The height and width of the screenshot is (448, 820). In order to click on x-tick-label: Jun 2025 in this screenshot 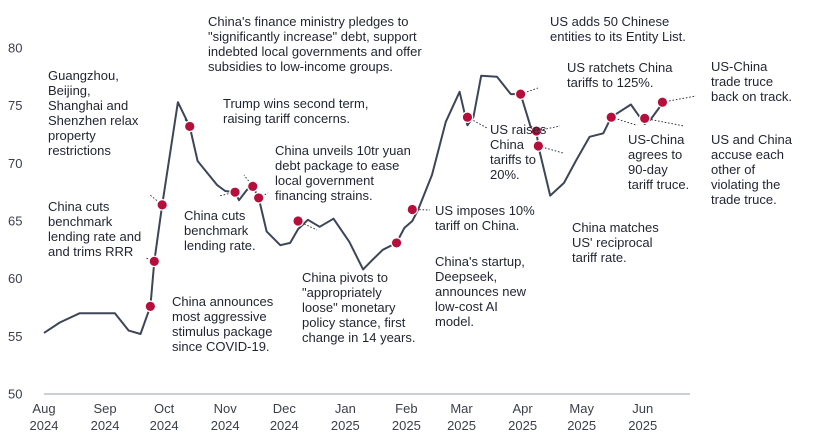, I will do `click(642, 417)`.